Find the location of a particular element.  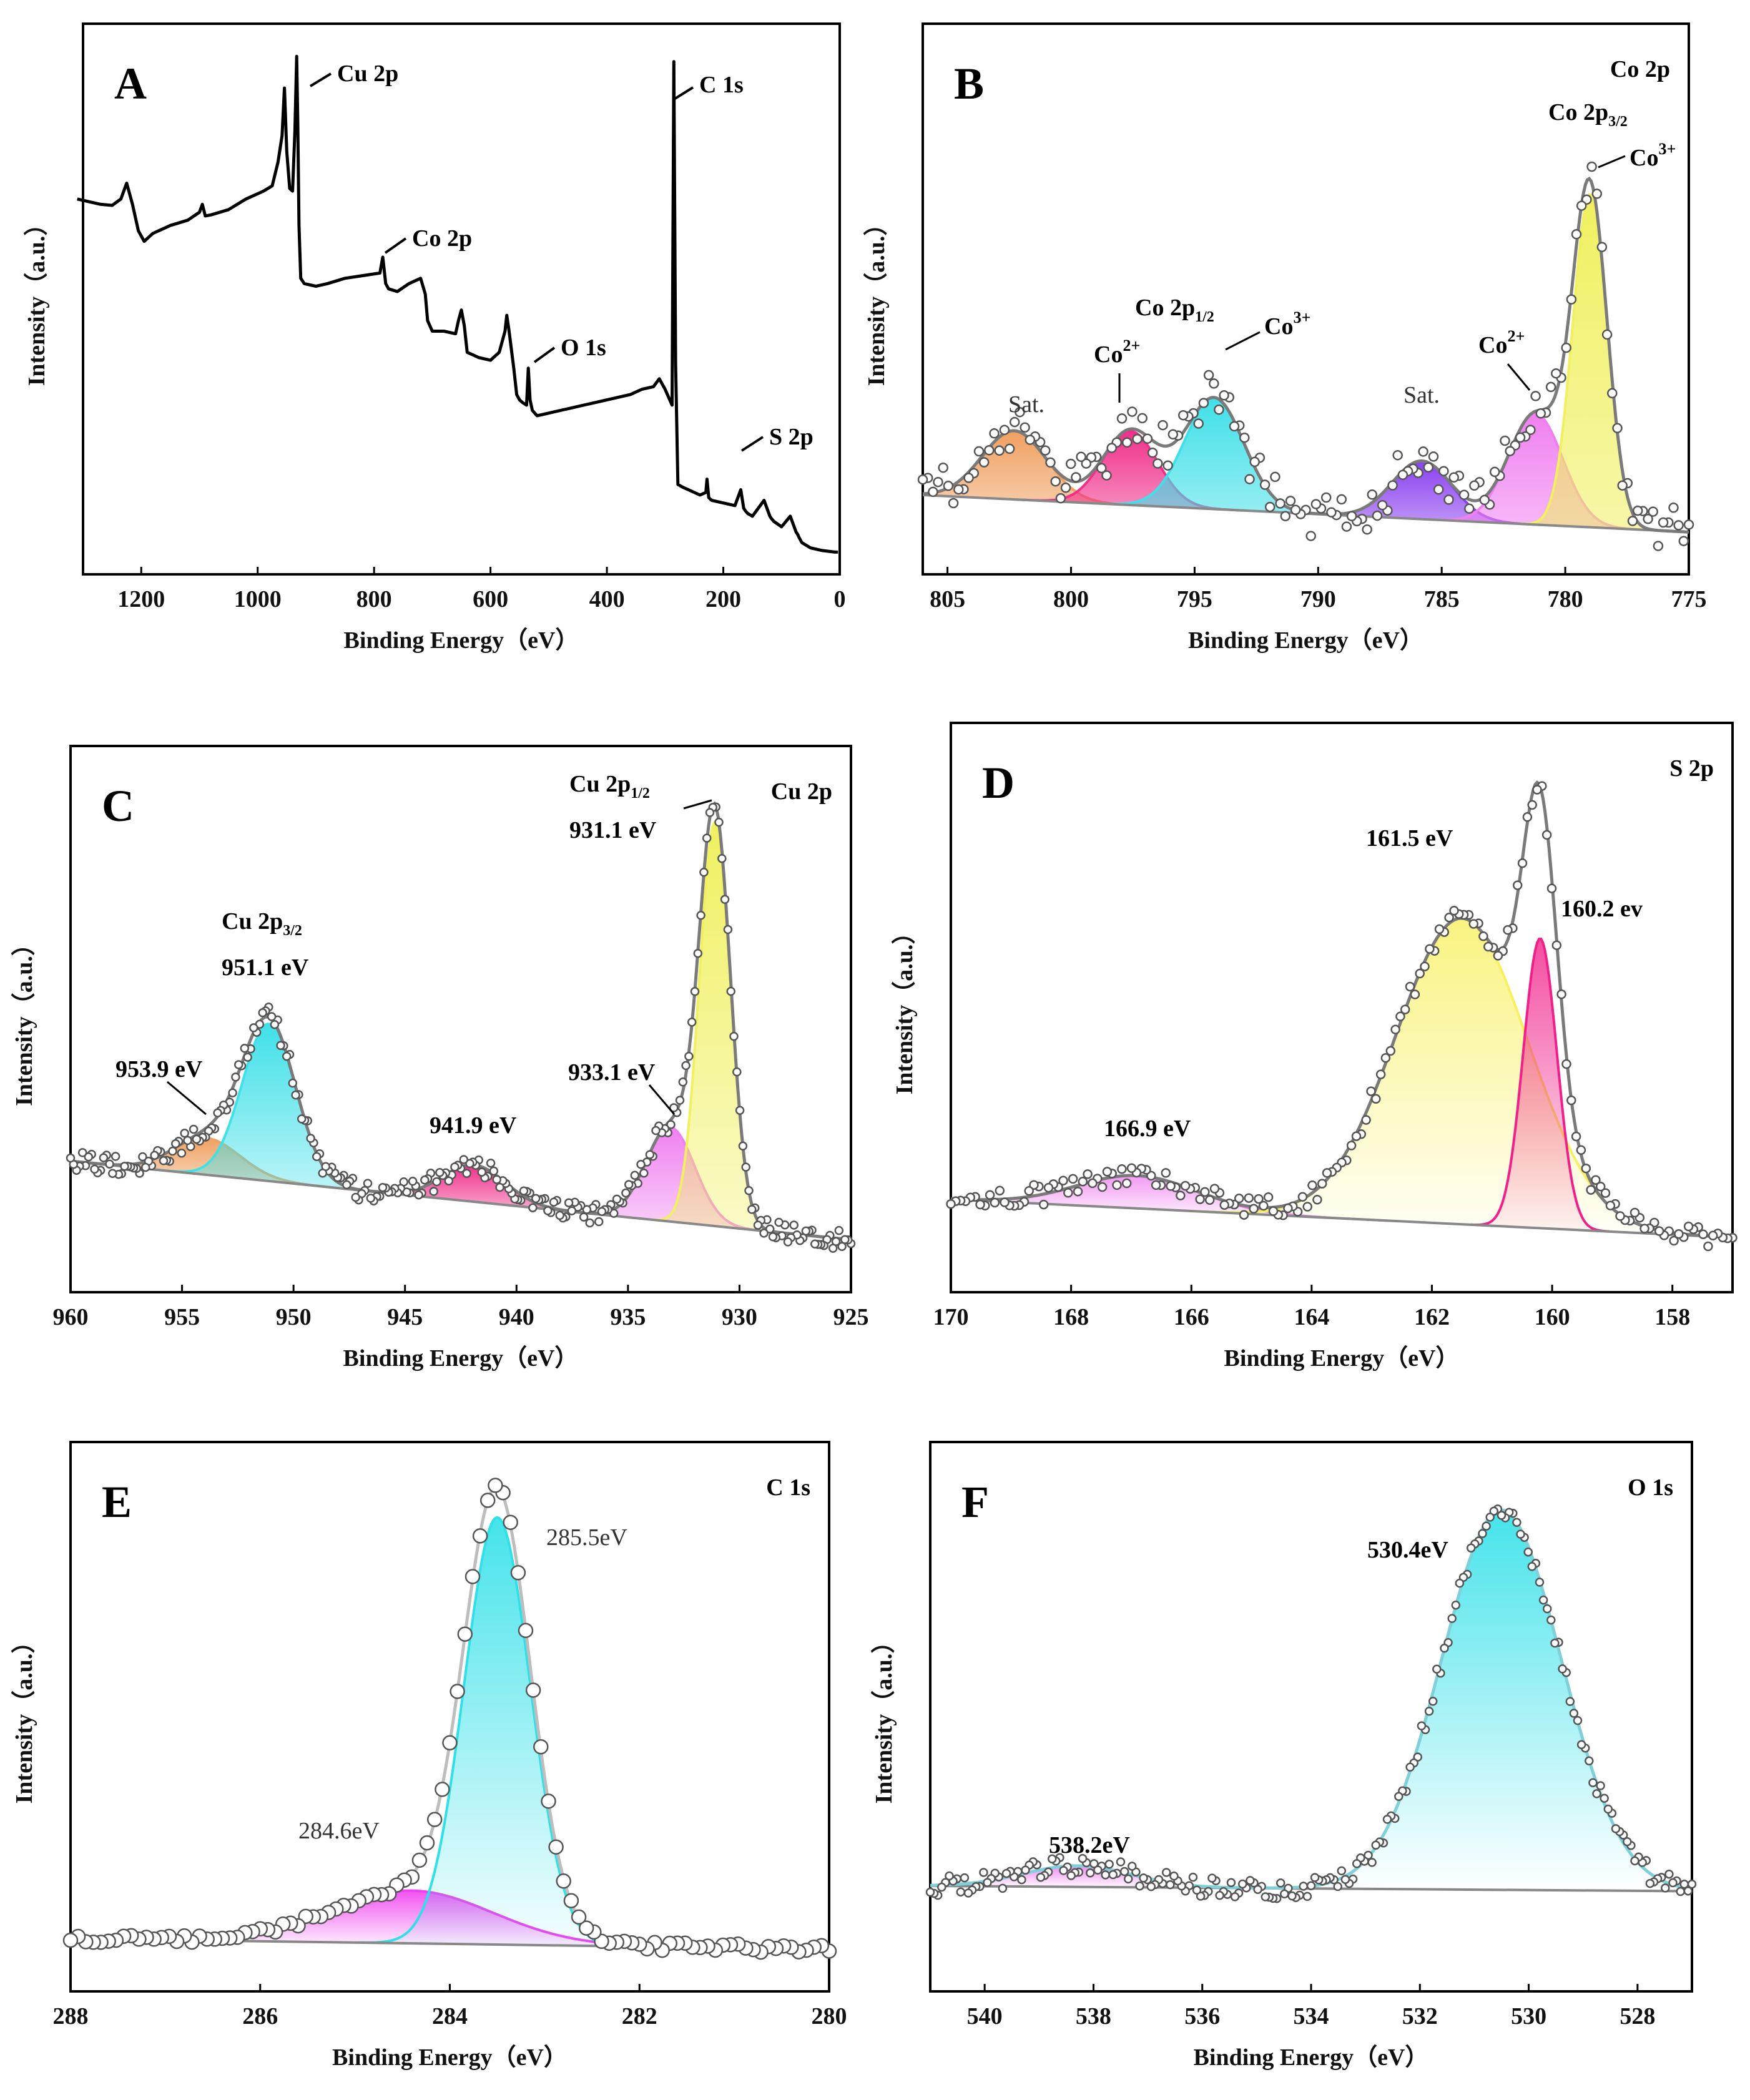

sat-label: Sat. is located at coordinates (1026, 405).